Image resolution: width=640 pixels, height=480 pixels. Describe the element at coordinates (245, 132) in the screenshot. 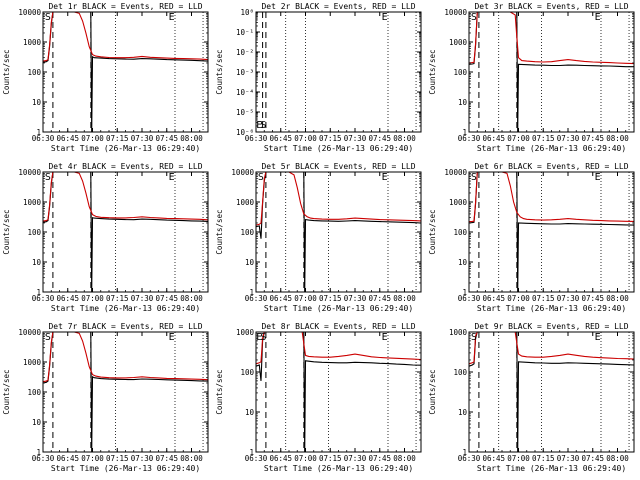

I see `y-tick-label: 10⁻⁶` at that location.